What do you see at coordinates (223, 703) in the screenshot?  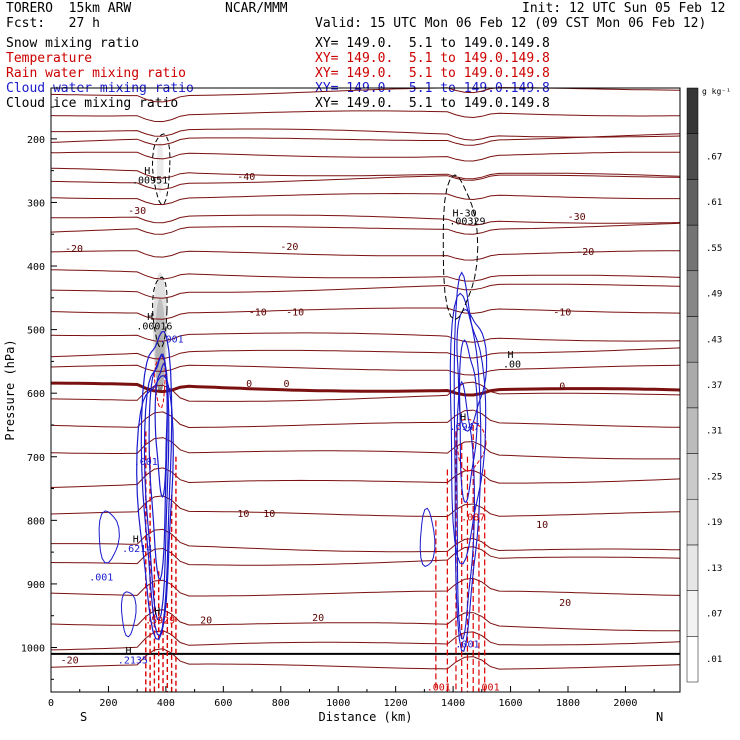 I see `x-tick-label: 600` at bounding box center [223, 703].